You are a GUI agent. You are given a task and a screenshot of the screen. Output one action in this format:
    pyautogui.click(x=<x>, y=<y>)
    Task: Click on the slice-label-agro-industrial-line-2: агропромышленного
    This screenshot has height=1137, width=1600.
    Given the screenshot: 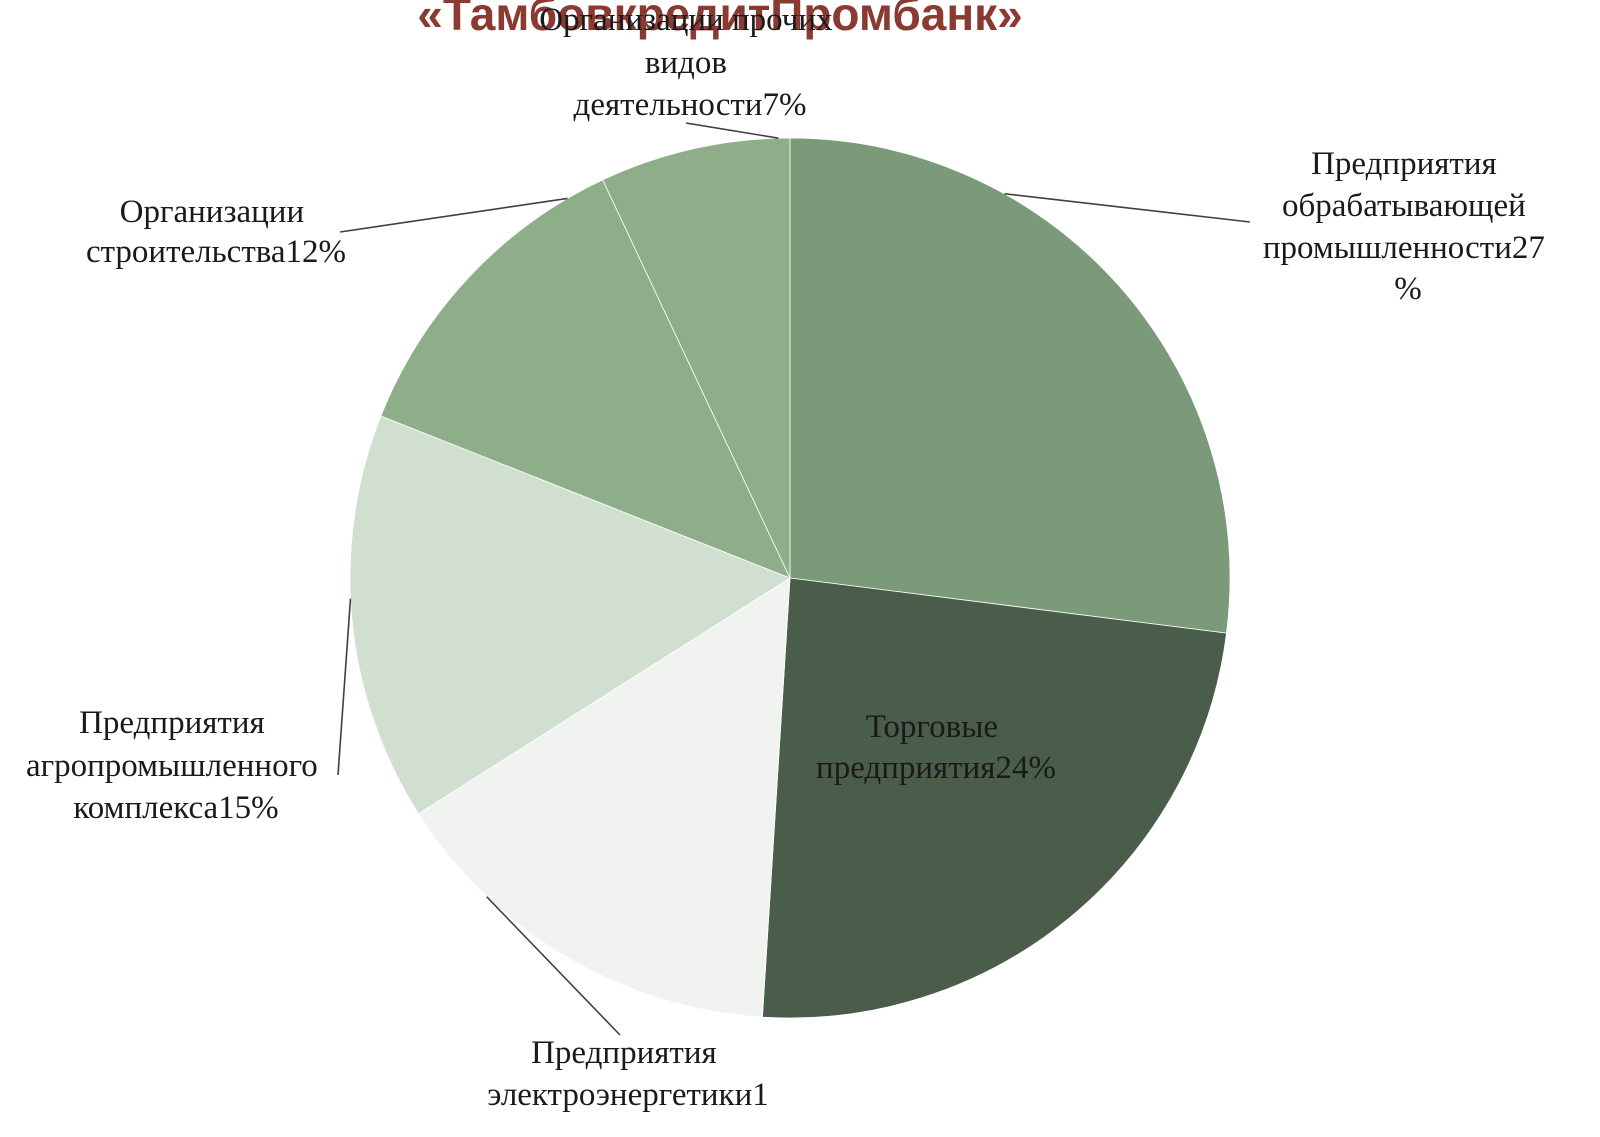 What is the action you would take?
    pyautogui.click(x=172, y=766)
    